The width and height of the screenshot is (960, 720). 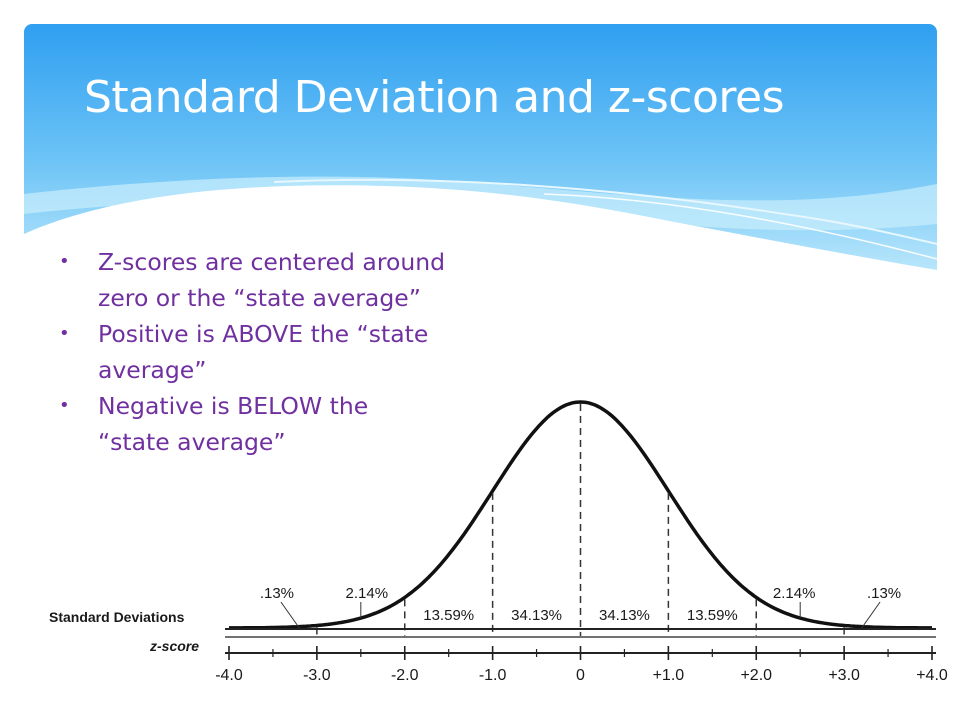 What do you see at coordinates (405, 675) in the screenshot?
I see `z-score-tick-label: -2.0` at bounding box center [405, 675].